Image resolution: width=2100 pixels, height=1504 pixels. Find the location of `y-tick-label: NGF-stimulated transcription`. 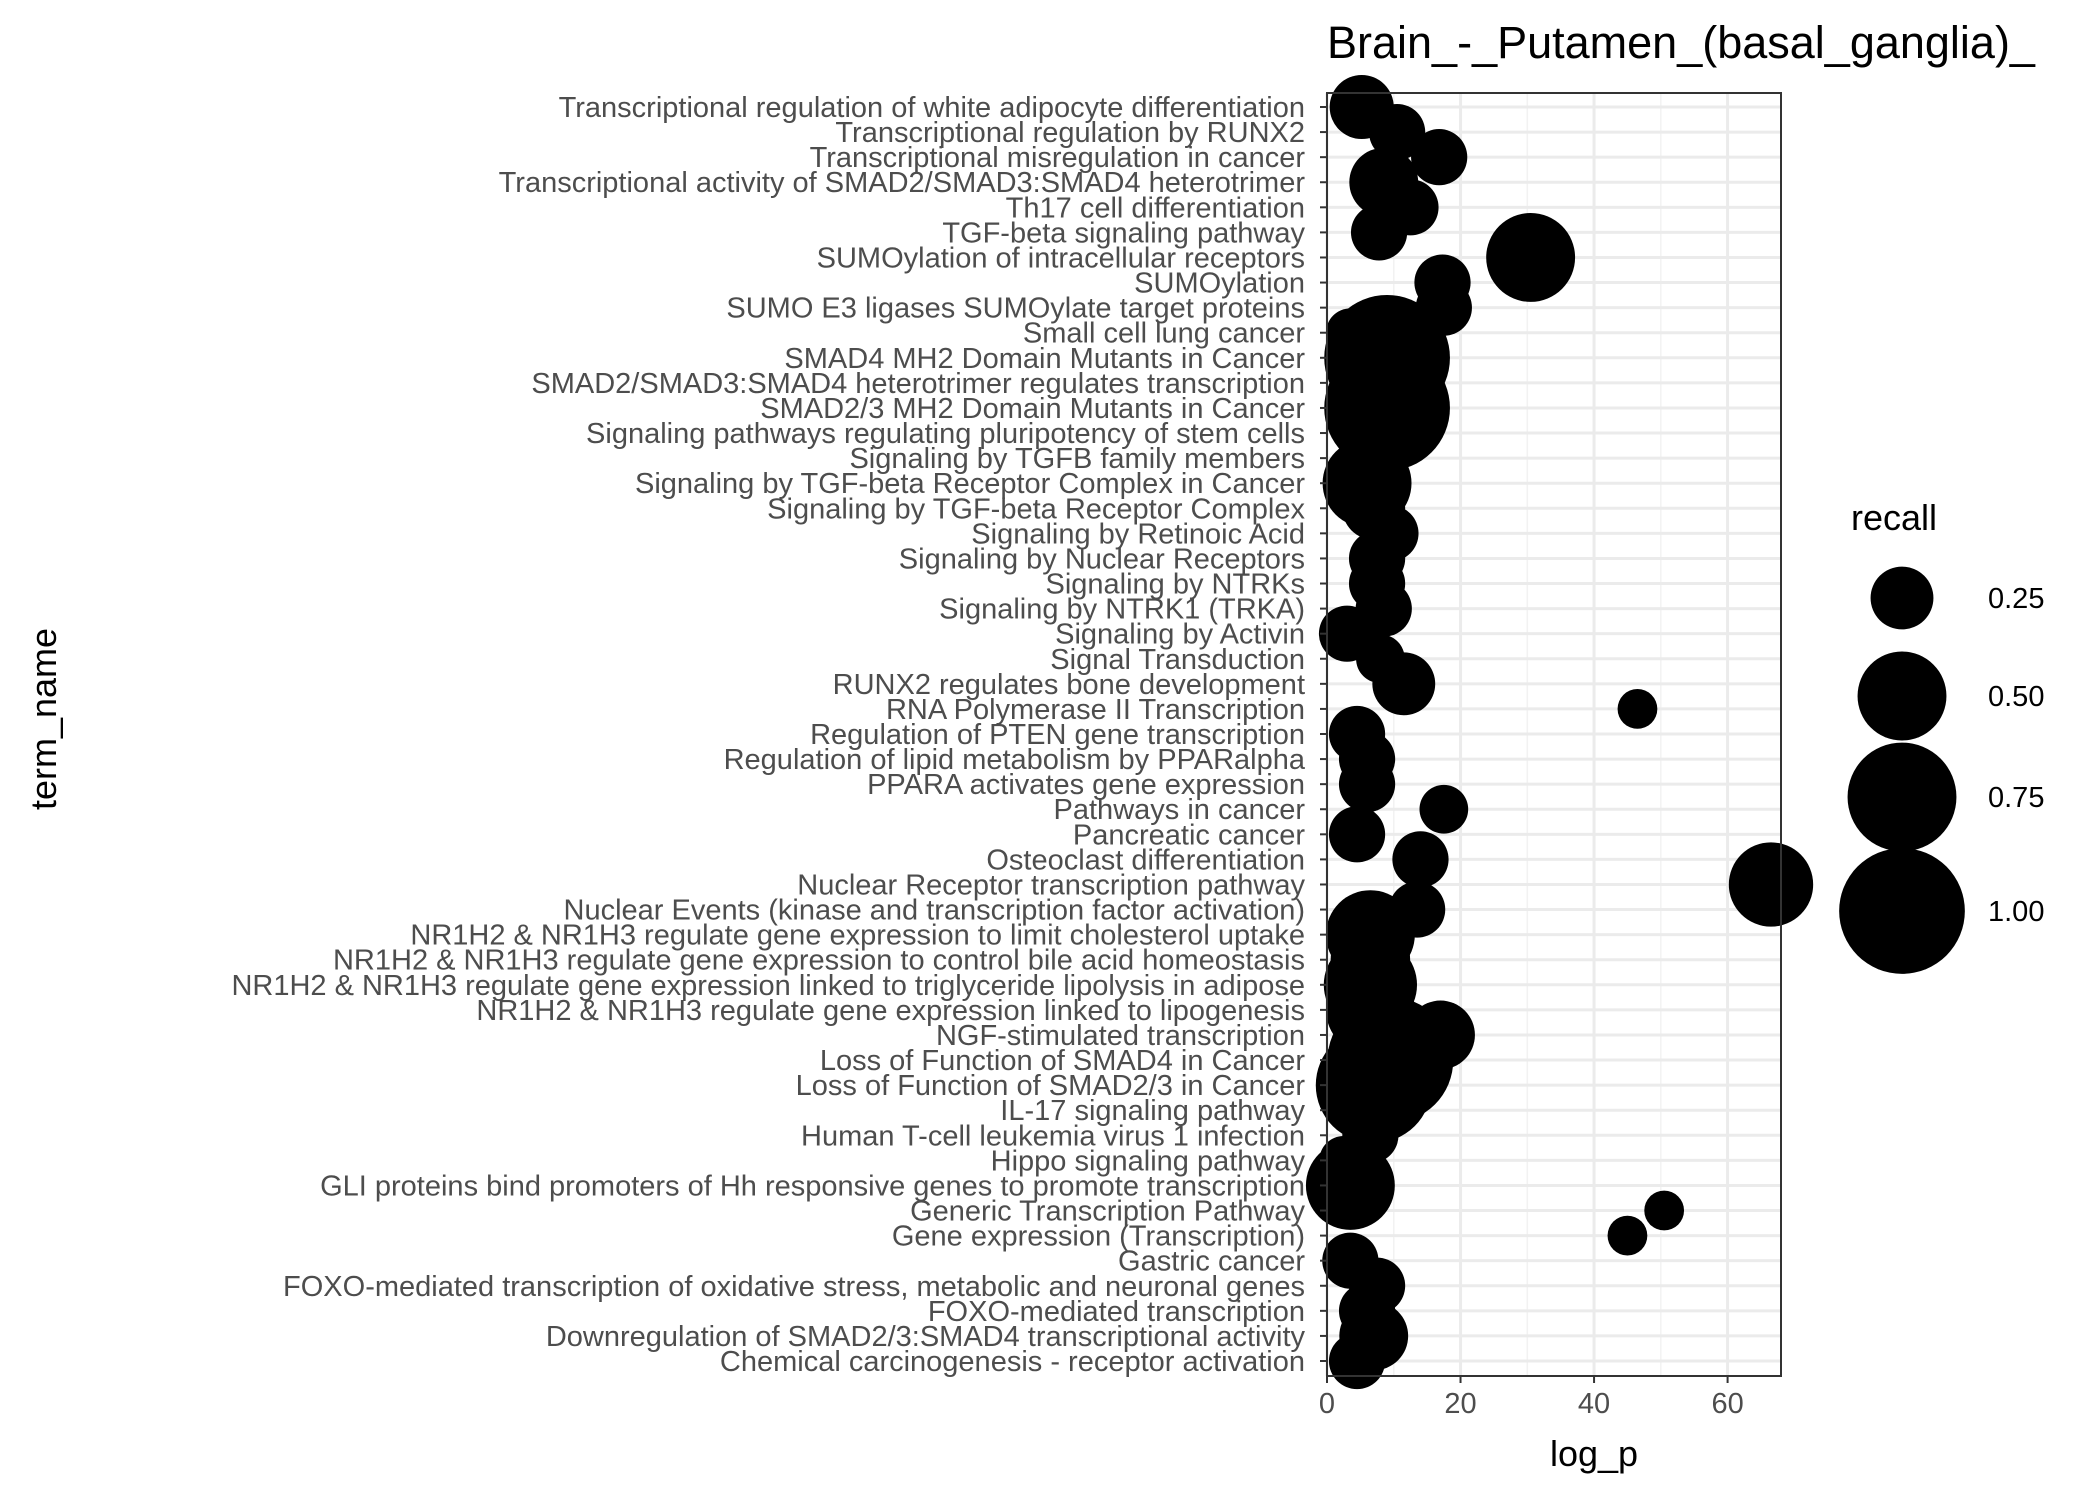

y-tick-label: NGF-stimulated transcription is located at coordinates (1120, 1036).